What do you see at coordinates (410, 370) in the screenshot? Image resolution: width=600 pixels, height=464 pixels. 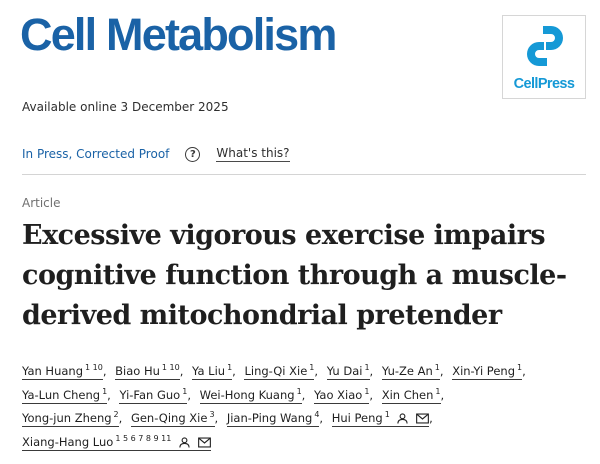 I see `author-link: Yu-Ze An 1` at bounding box center [410, 370].